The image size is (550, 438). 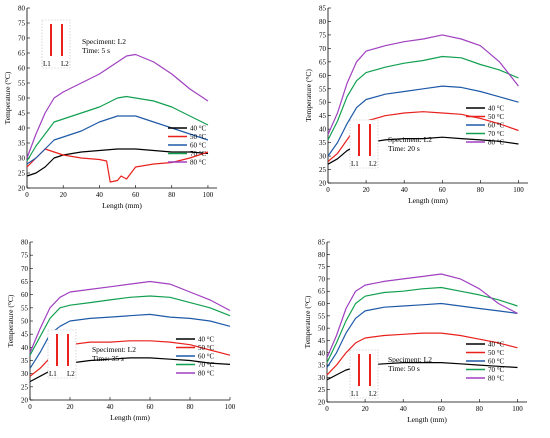 What do you see at coordinates (404, 368) in the screenshot?
I see `time-label: Time: 50 s` at bounding box center [404, 368].